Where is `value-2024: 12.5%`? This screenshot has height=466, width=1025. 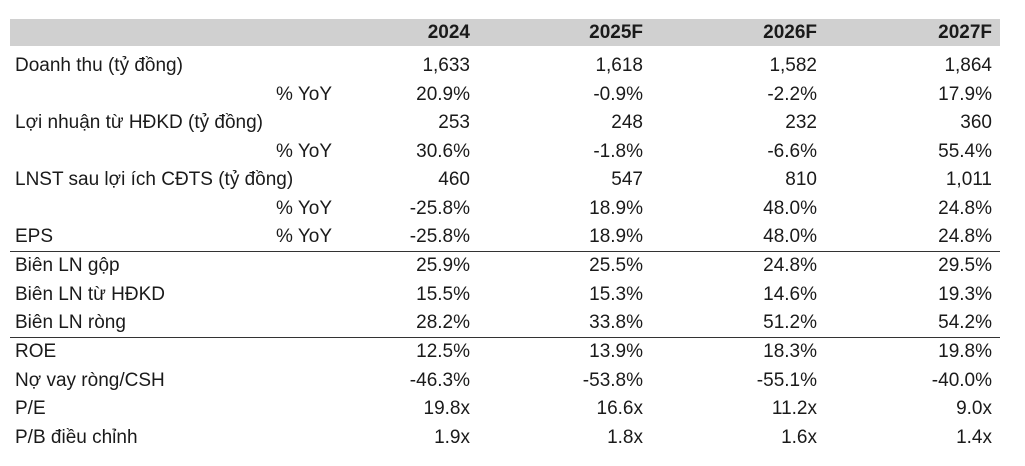
value-2024: 12.5% is located at coordinates (443, 351).